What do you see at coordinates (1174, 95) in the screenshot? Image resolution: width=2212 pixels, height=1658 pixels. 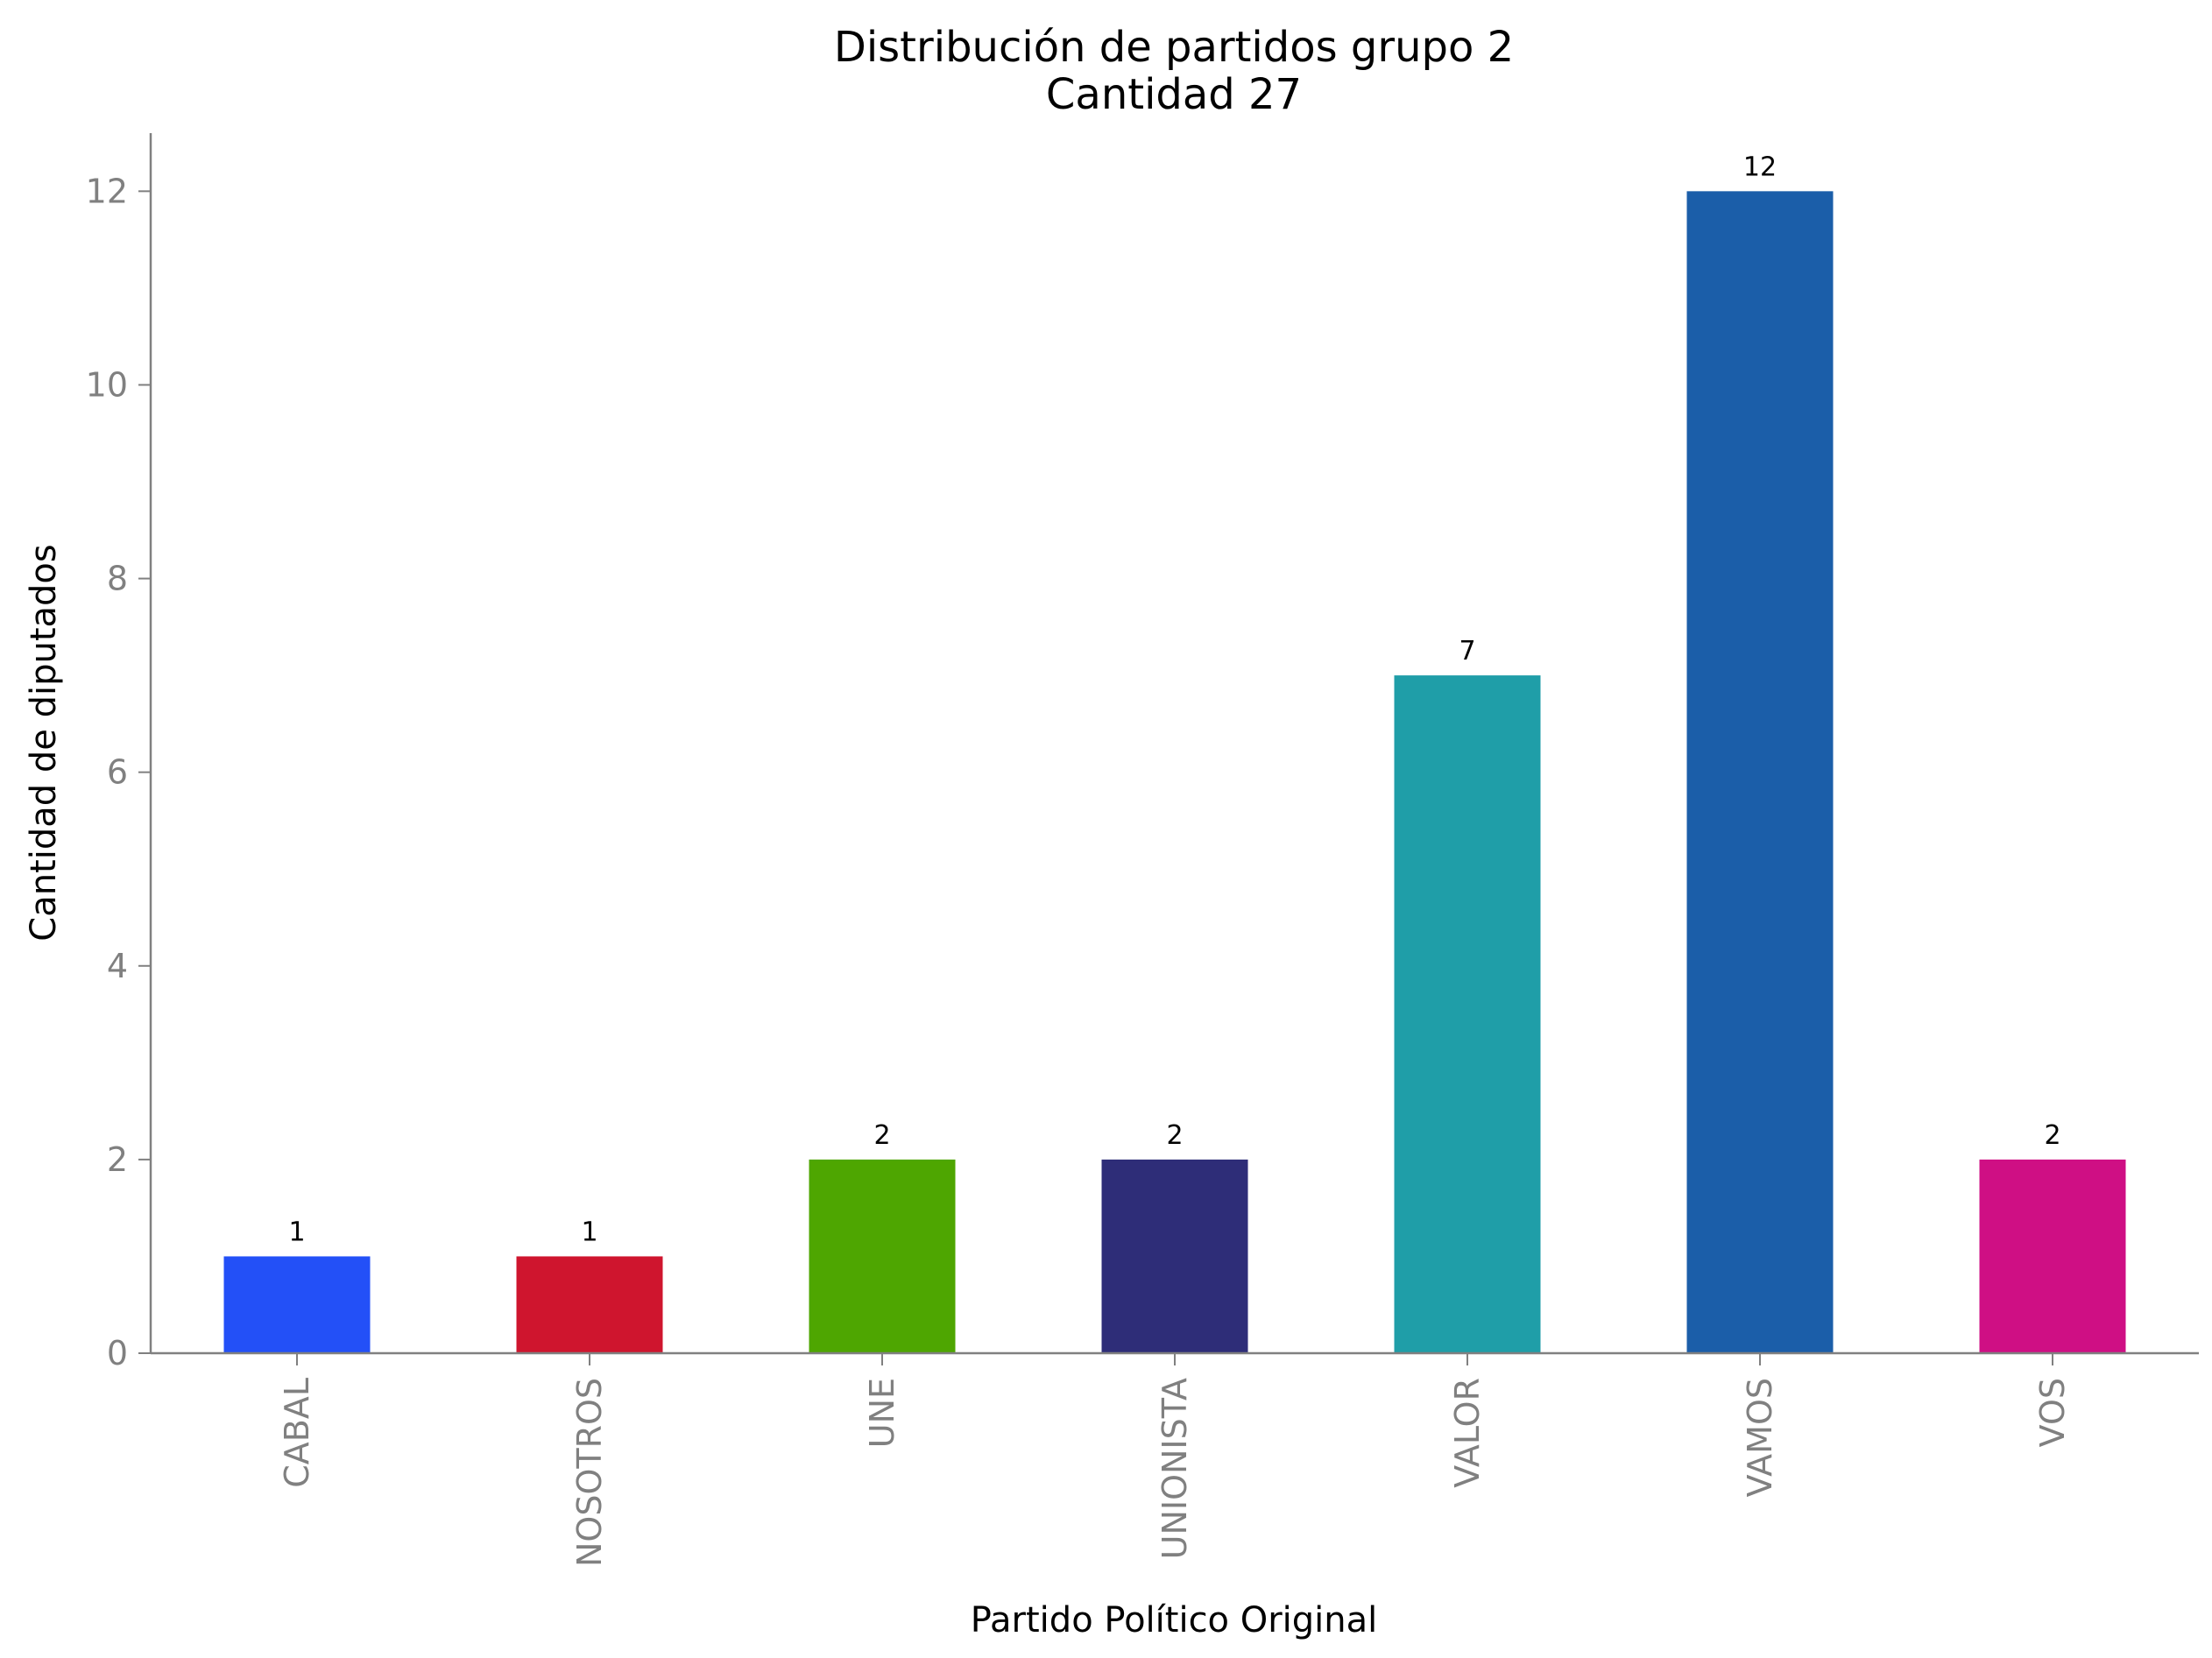 I see `chart-subtitle: Cantidad 27` at bounding box center [1174, 95].